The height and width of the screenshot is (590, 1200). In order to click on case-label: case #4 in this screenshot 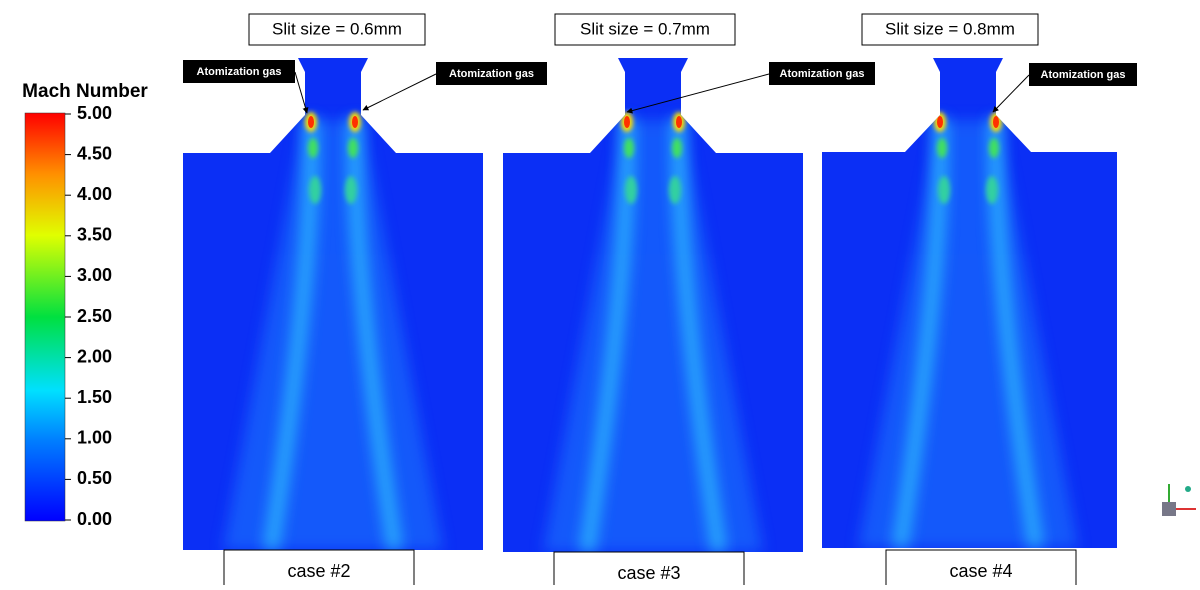, I will do `click(980, 571)`.